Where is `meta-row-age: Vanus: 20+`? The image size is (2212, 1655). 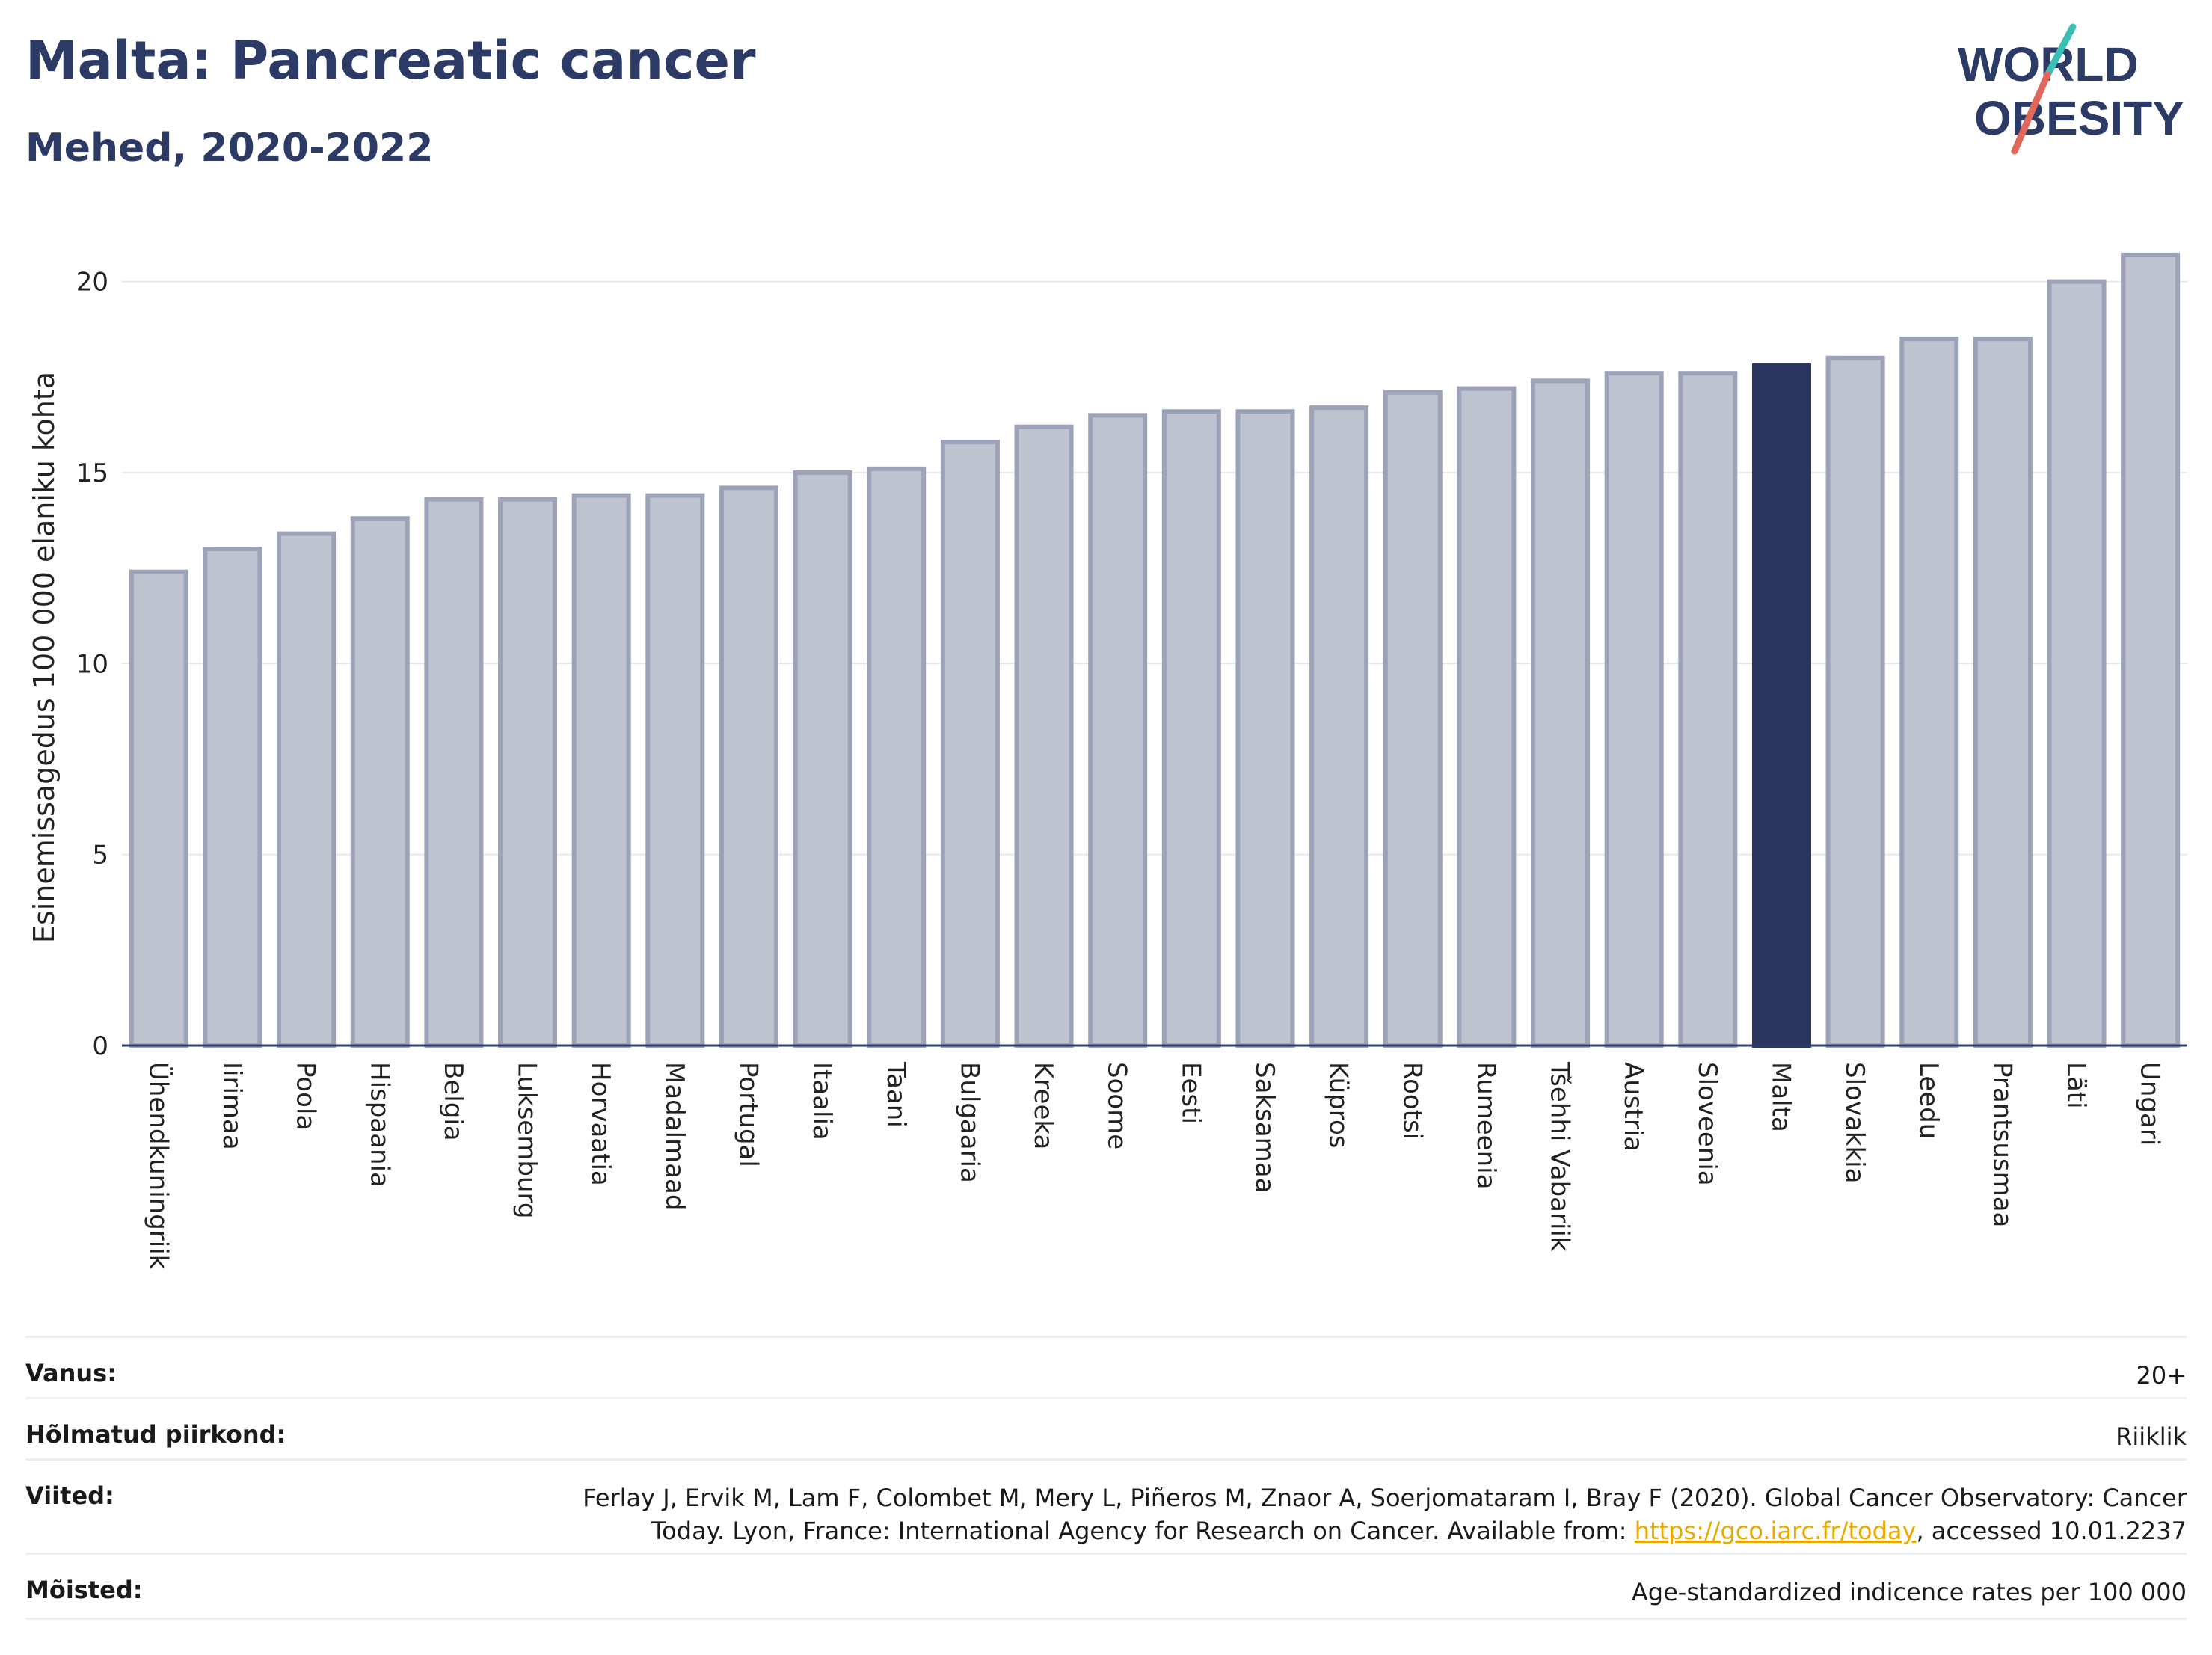 meta-row-age: Vanus: 20+ is located at coordinates (1106, 1364).